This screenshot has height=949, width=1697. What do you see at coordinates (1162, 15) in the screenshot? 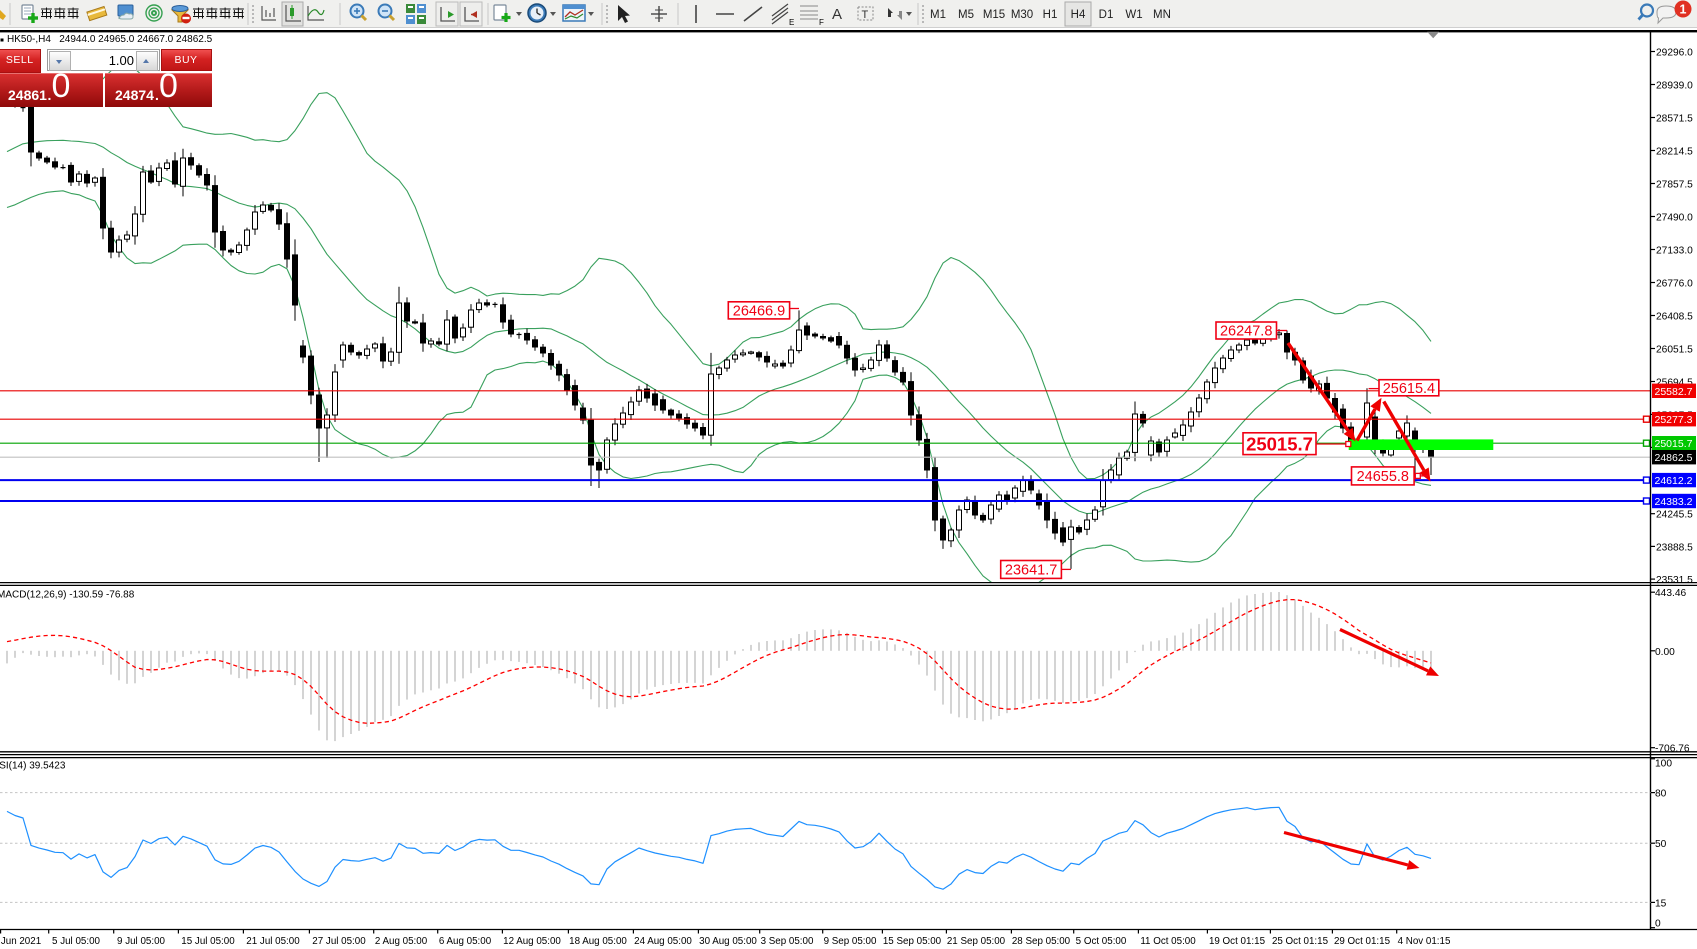
I see `svg-text: MN` at bounding box center [1162, 15].